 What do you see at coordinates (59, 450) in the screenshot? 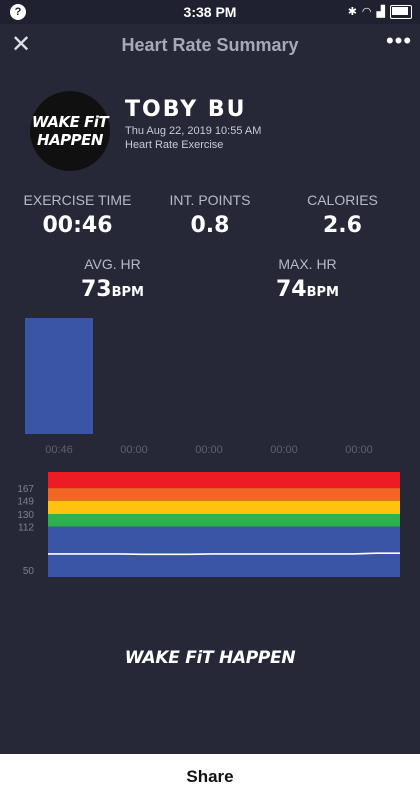
I see `bar-tick-label-0: 00:46` at bounding box center [59, 450].